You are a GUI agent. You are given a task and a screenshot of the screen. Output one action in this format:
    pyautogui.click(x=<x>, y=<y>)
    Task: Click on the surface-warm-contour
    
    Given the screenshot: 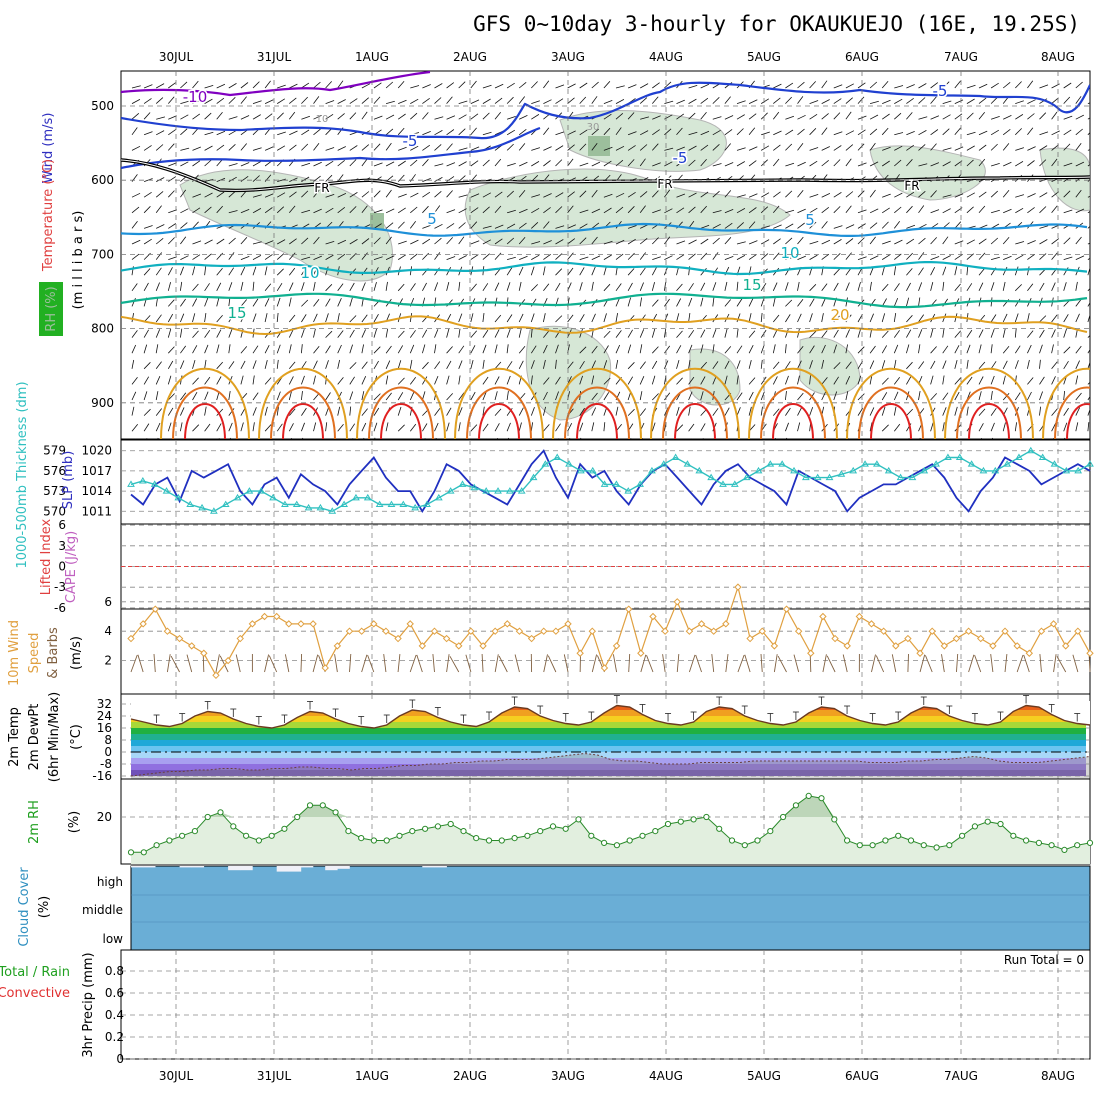 What is the action you would take?
    pyautogui.click(x=695, y=421)
    